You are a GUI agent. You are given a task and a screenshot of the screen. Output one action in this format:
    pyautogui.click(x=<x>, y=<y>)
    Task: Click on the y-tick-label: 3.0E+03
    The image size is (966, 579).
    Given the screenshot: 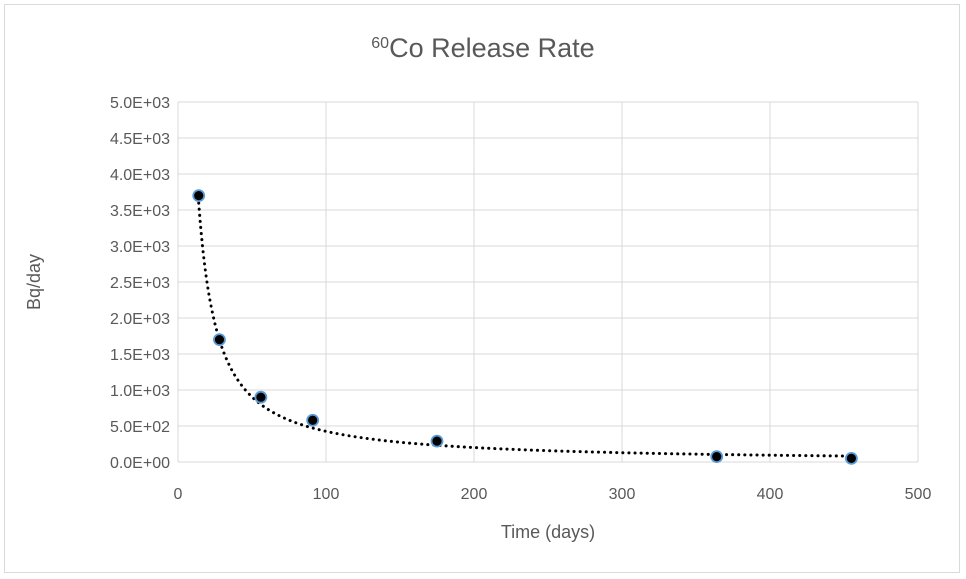 What is the action you would take?
    pyautogui.click(x=140, y=247)
    